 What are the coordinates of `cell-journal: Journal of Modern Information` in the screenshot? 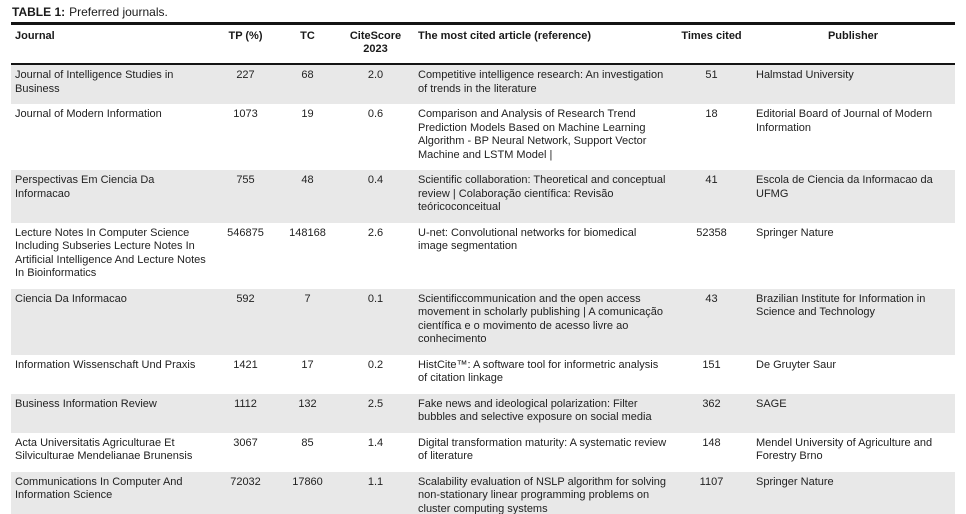 It's located at (88, 114).